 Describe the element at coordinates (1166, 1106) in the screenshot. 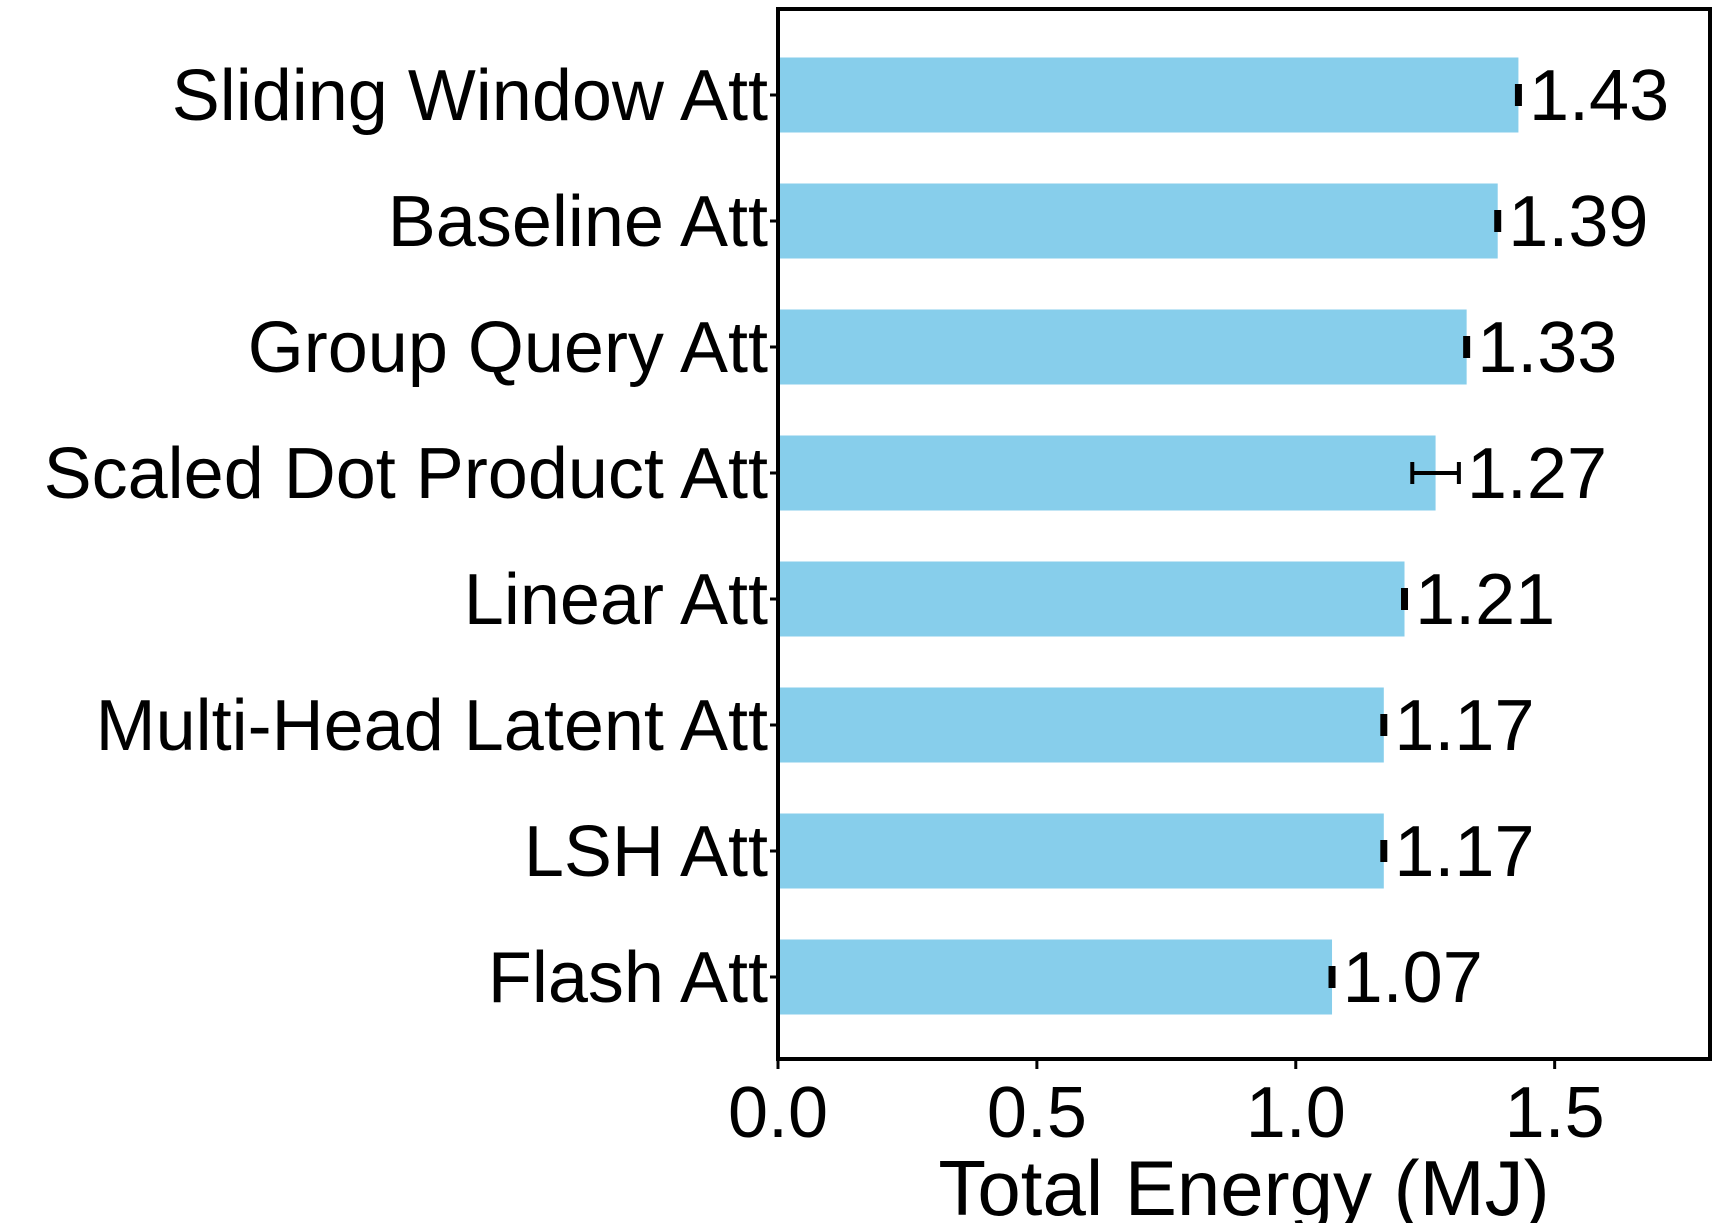

I see `x-ticks-layer: 0.0 0.5 1.0 1.5` at that location.